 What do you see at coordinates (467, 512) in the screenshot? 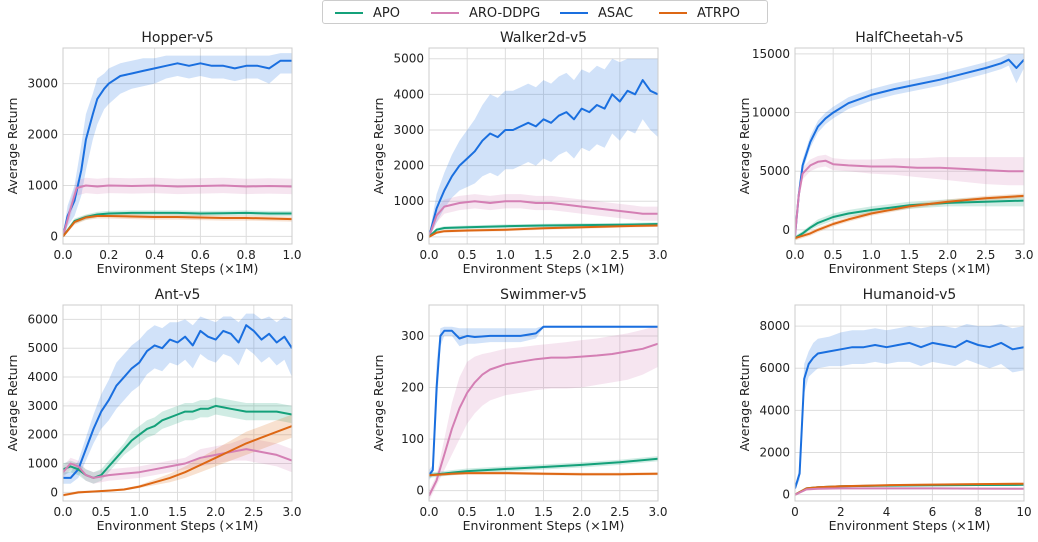
I see `x-tick-label: 0.5` at bounding box center [467, 512].